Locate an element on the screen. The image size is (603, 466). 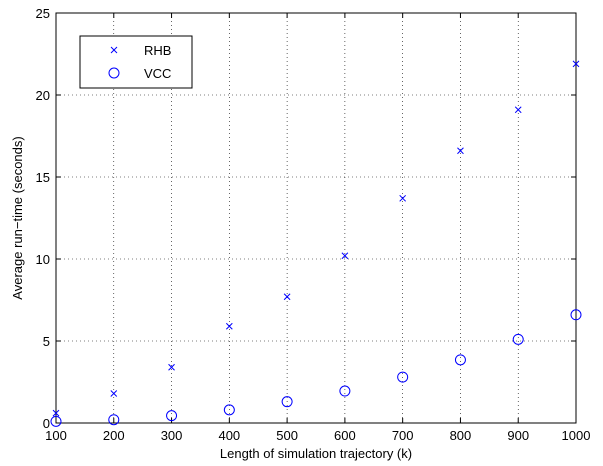
x-tick-label: 300 is located at coordinates (172, 435).